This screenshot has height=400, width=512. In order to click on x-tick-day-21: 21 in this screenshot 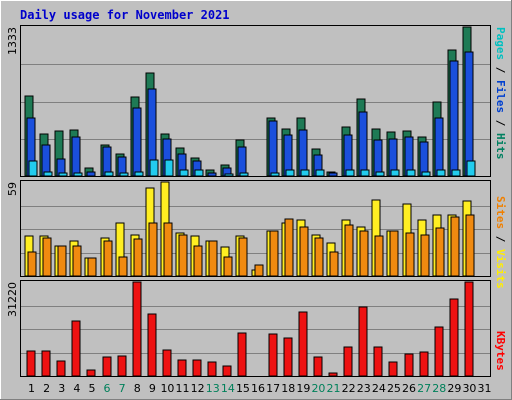, I will do `click(334, 388)`.